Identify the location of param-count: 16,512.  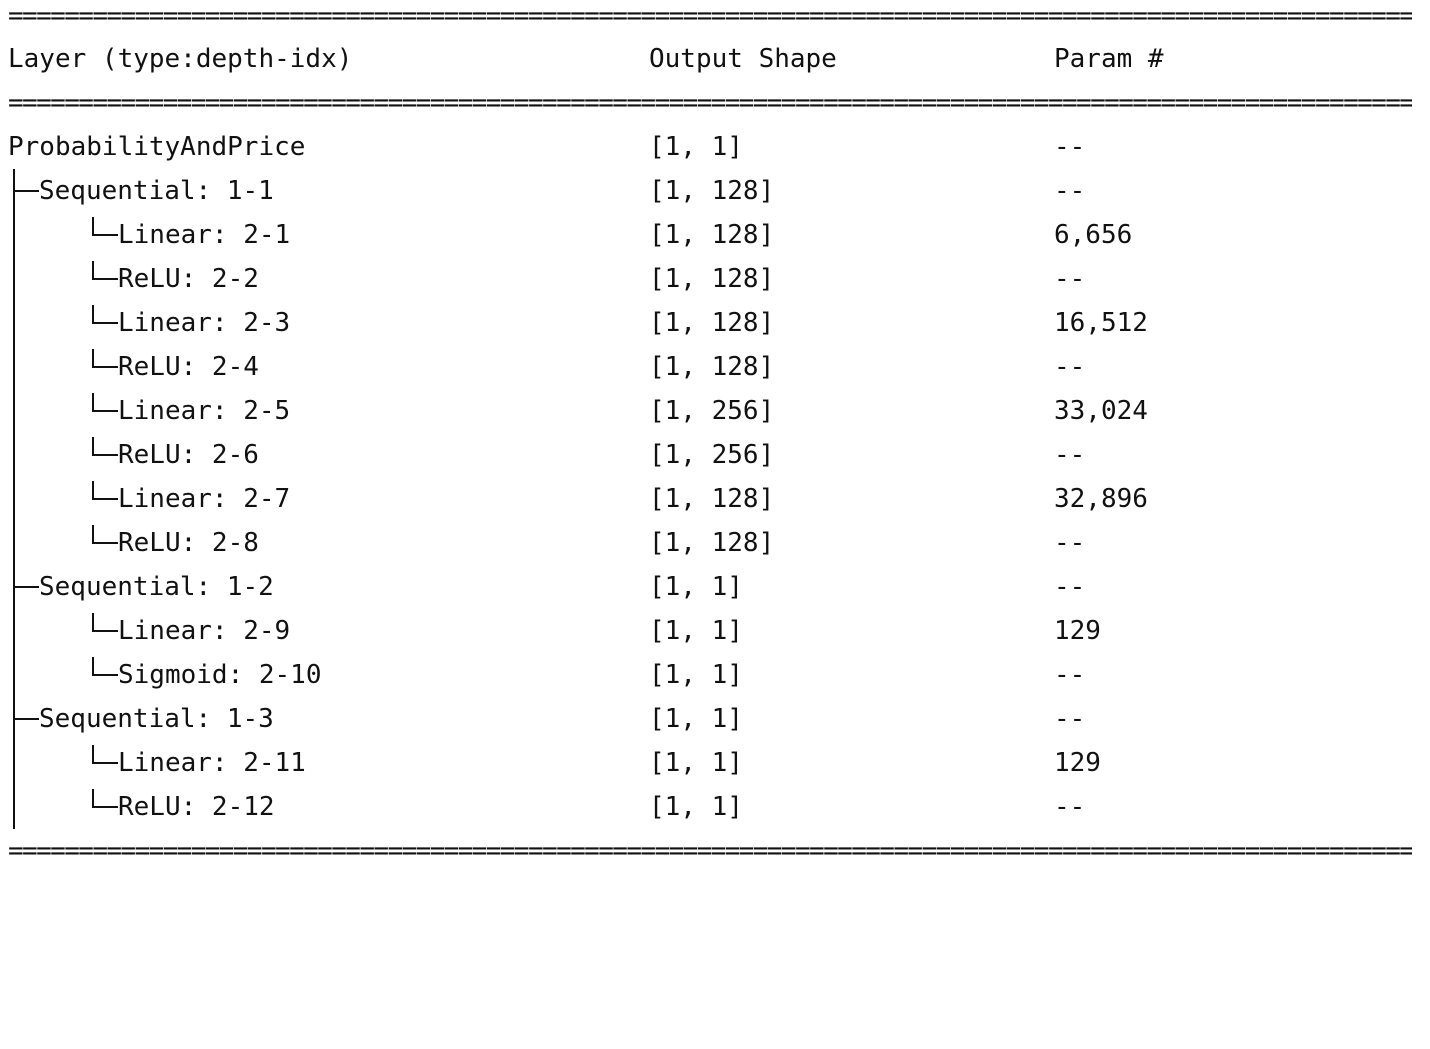
(1101, 323).